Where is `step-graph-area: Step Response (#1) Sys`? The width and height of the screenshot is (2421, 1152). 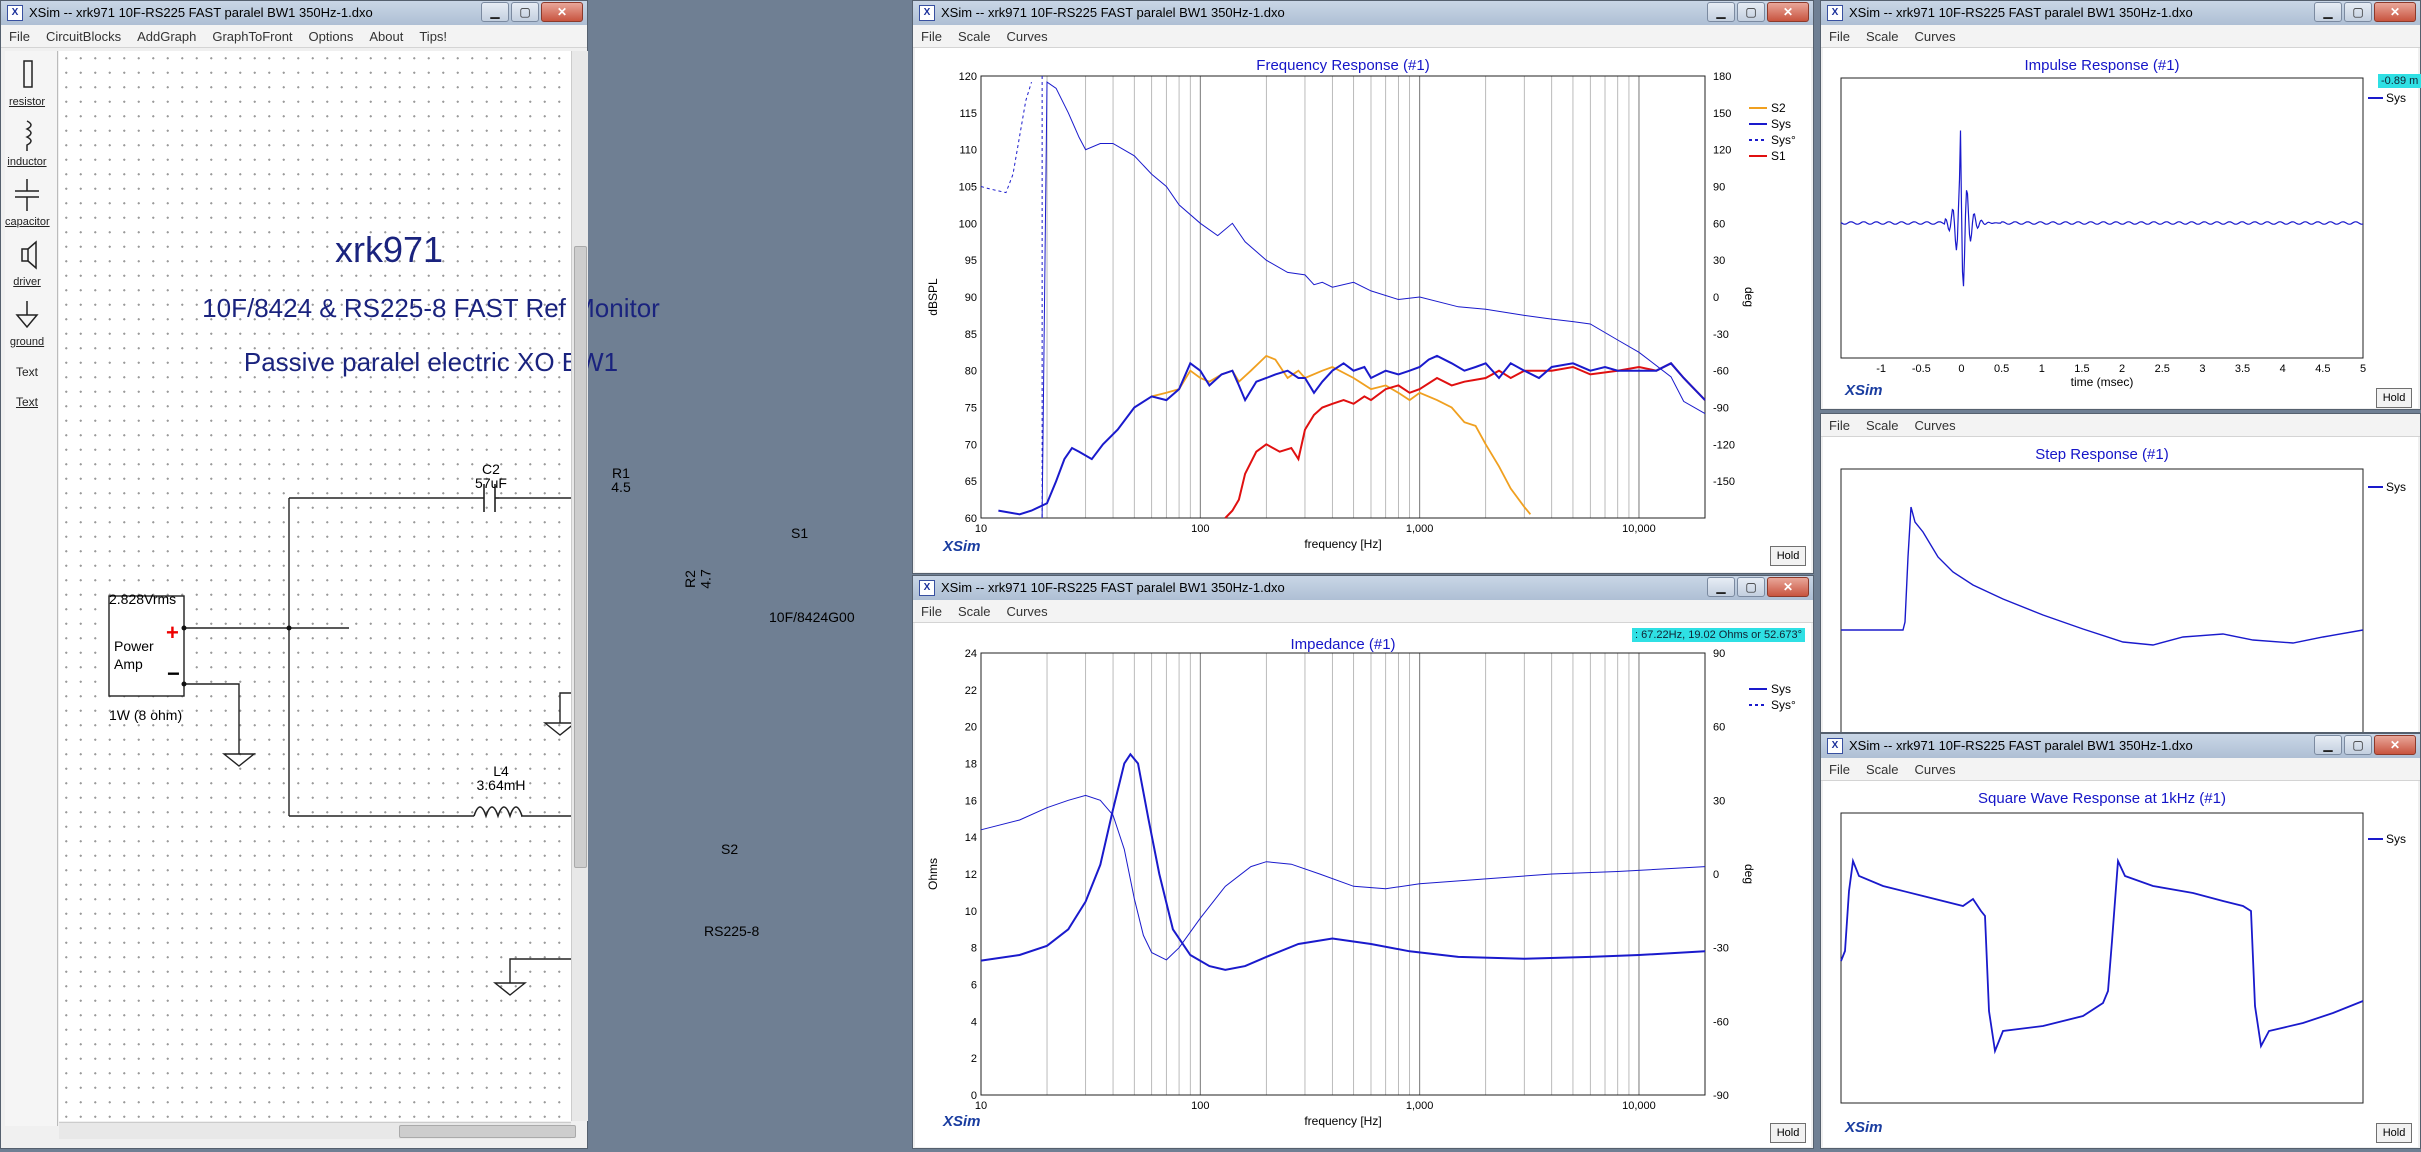
step-graph-area: Step Response (#1) Sys is located at coordinates (2120, 584).